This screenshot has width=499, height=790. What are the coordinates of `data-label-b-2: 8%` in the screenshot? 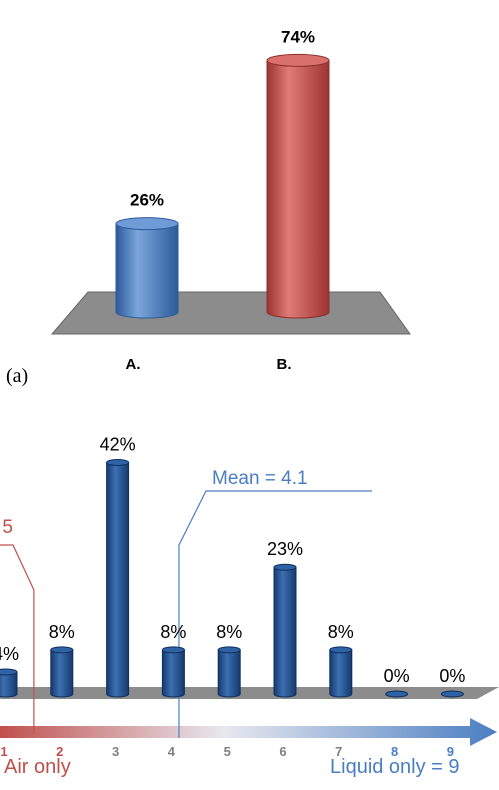 It's located at (62, 632).